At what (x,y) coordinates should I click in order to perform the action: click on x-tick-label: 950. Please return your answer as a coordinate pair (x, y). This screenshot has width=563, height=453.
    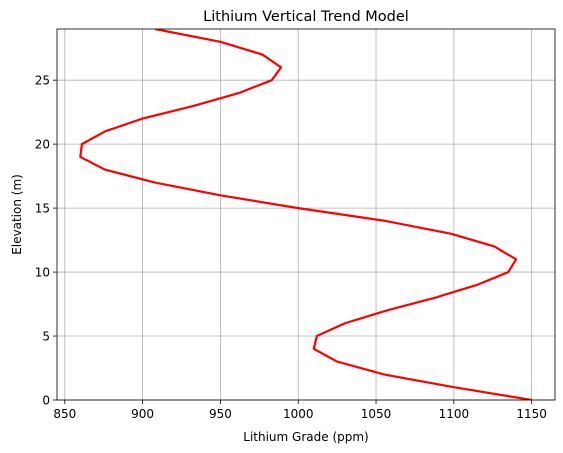
    Looking at the image, I should click on (220, 414).